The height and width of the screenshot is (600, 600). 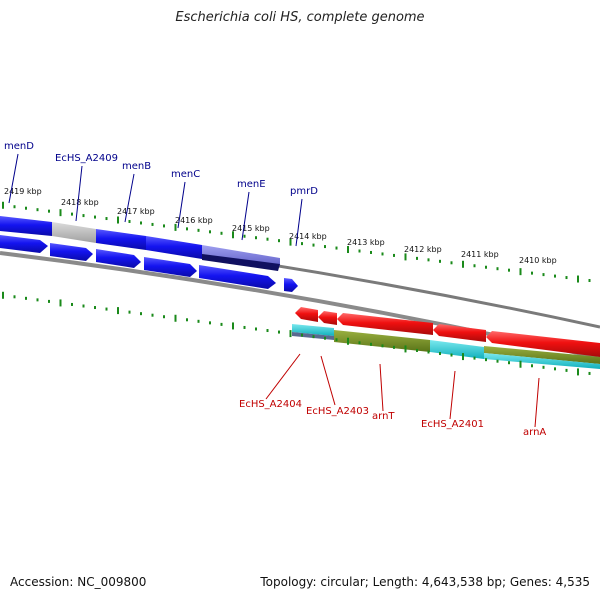 I want to click on accession-text: Accession: NC_009800, so click(x=78, y=582).